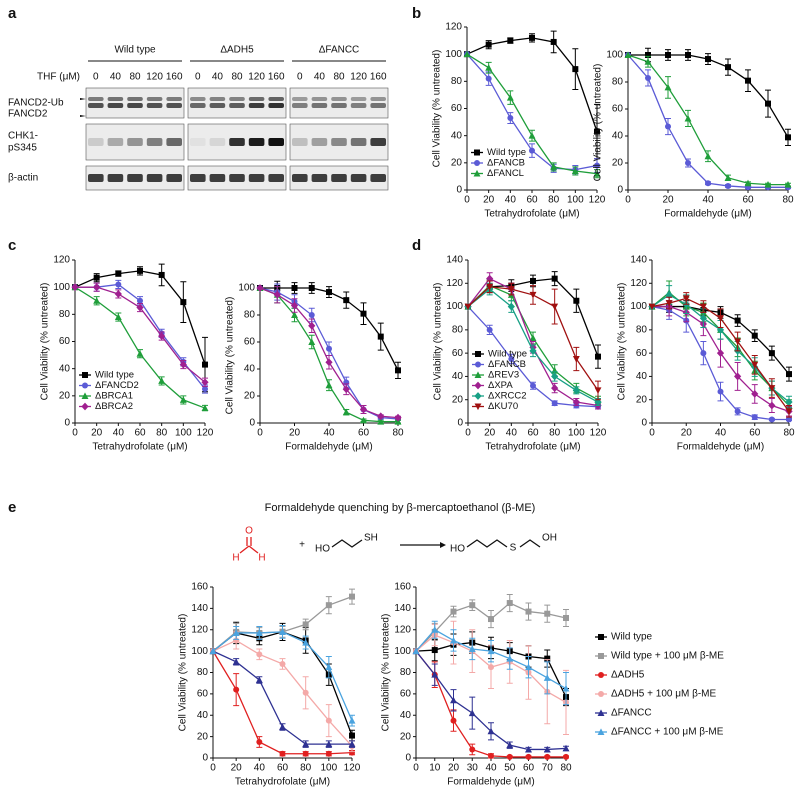 This screenshot has height=801, width=800. I want to click on blot-row-label: FANCD2-Ub, so click(36, 103).